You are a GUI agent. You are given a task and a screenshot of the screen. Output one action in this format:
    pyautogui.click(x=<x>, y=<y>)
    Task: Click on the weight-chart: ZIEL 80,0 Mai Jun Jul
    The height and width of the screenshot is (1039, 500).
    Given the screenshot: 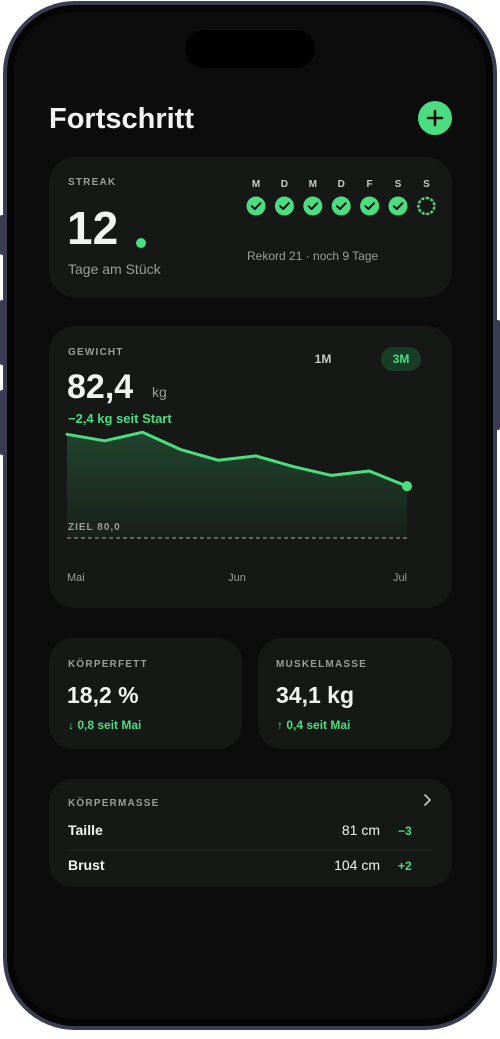 What is the action you would take?
    pyautogui.click(x=238, y=507)
    